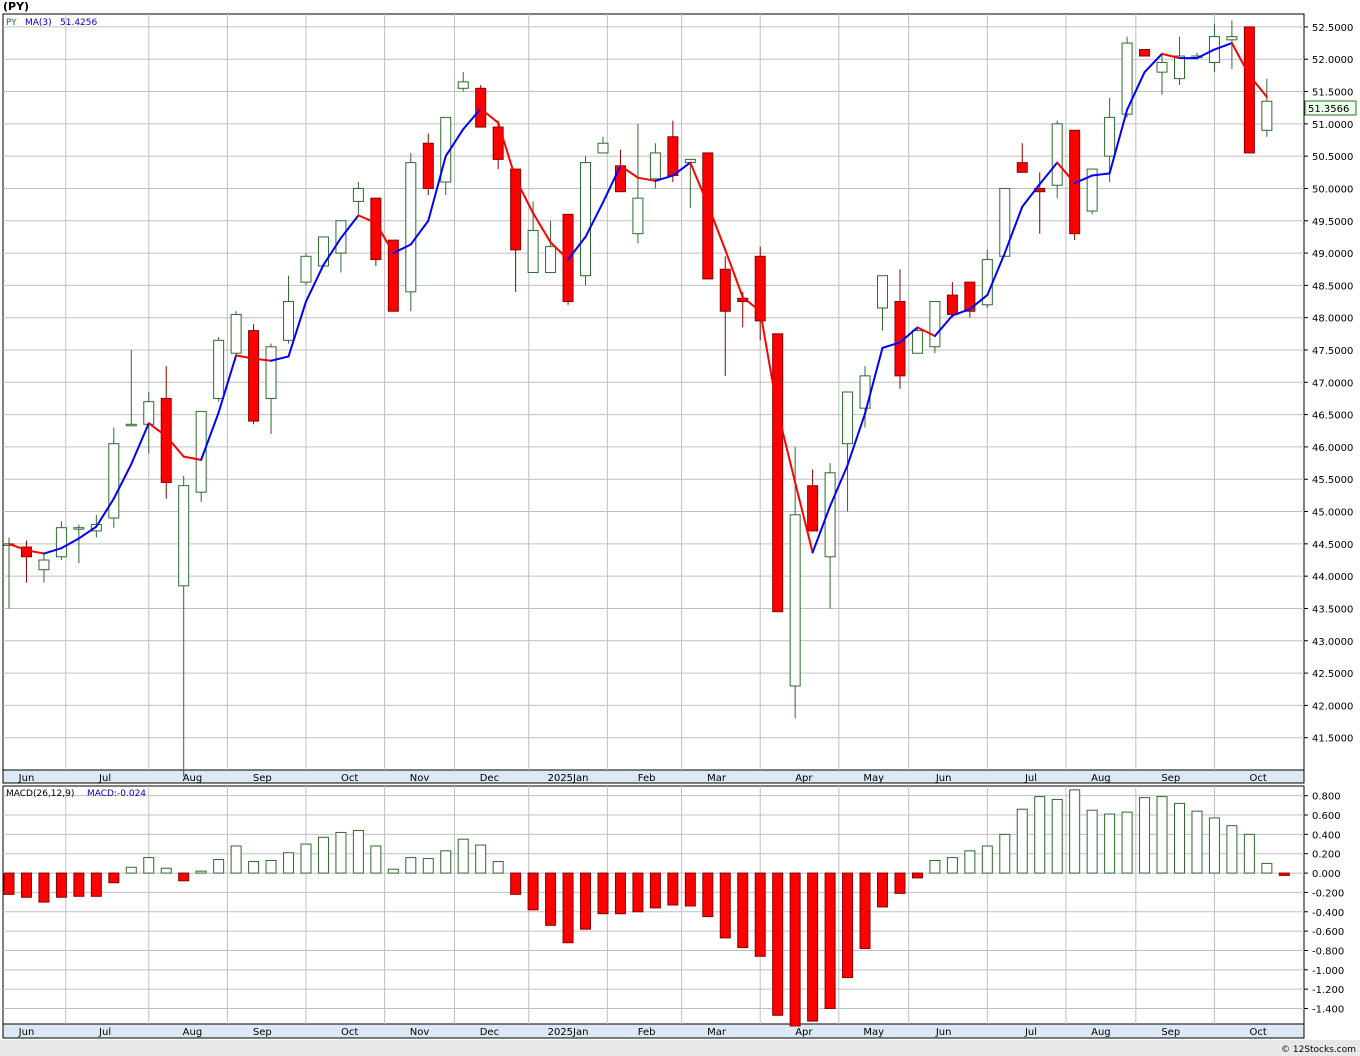 This screenshot has height=1056, width=1360. Describe the element at coordinates (717, 778) in the screenshot. I see `price-x-month-label: Mar` at that location.